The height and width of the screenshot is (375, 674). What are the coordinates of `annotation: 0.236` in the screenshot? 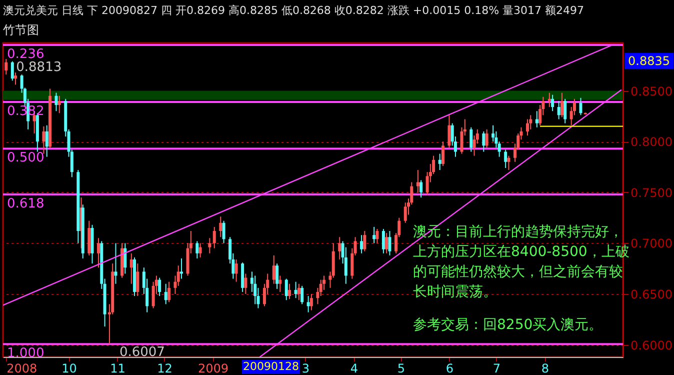 It's located at (25, 54).